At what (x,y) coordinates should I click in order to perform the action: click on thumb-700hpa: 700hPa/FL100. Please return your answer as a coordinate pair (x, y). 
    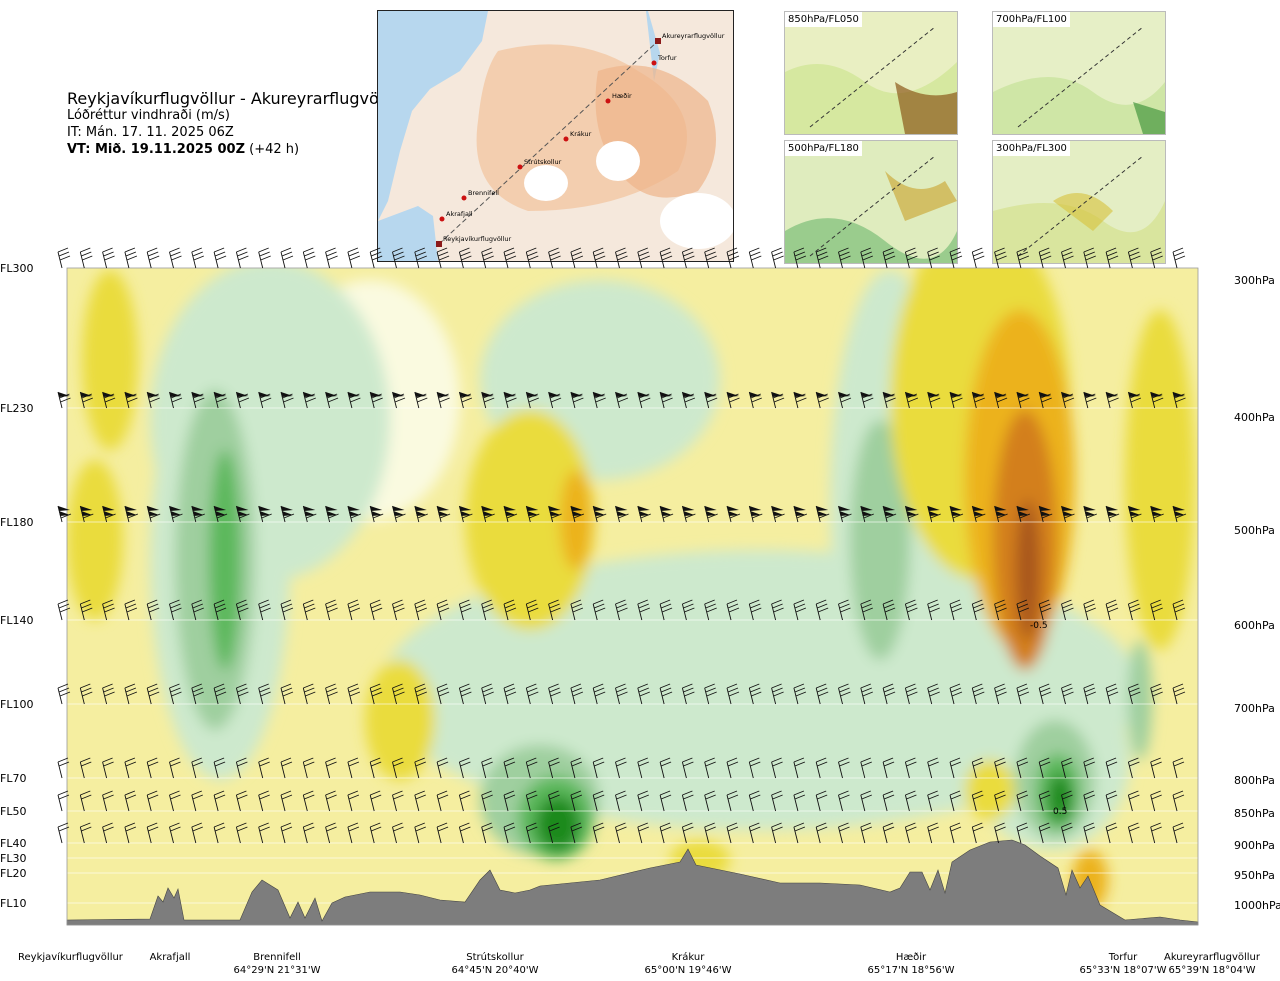
    Looking at the image, I should click on (1079, 73).